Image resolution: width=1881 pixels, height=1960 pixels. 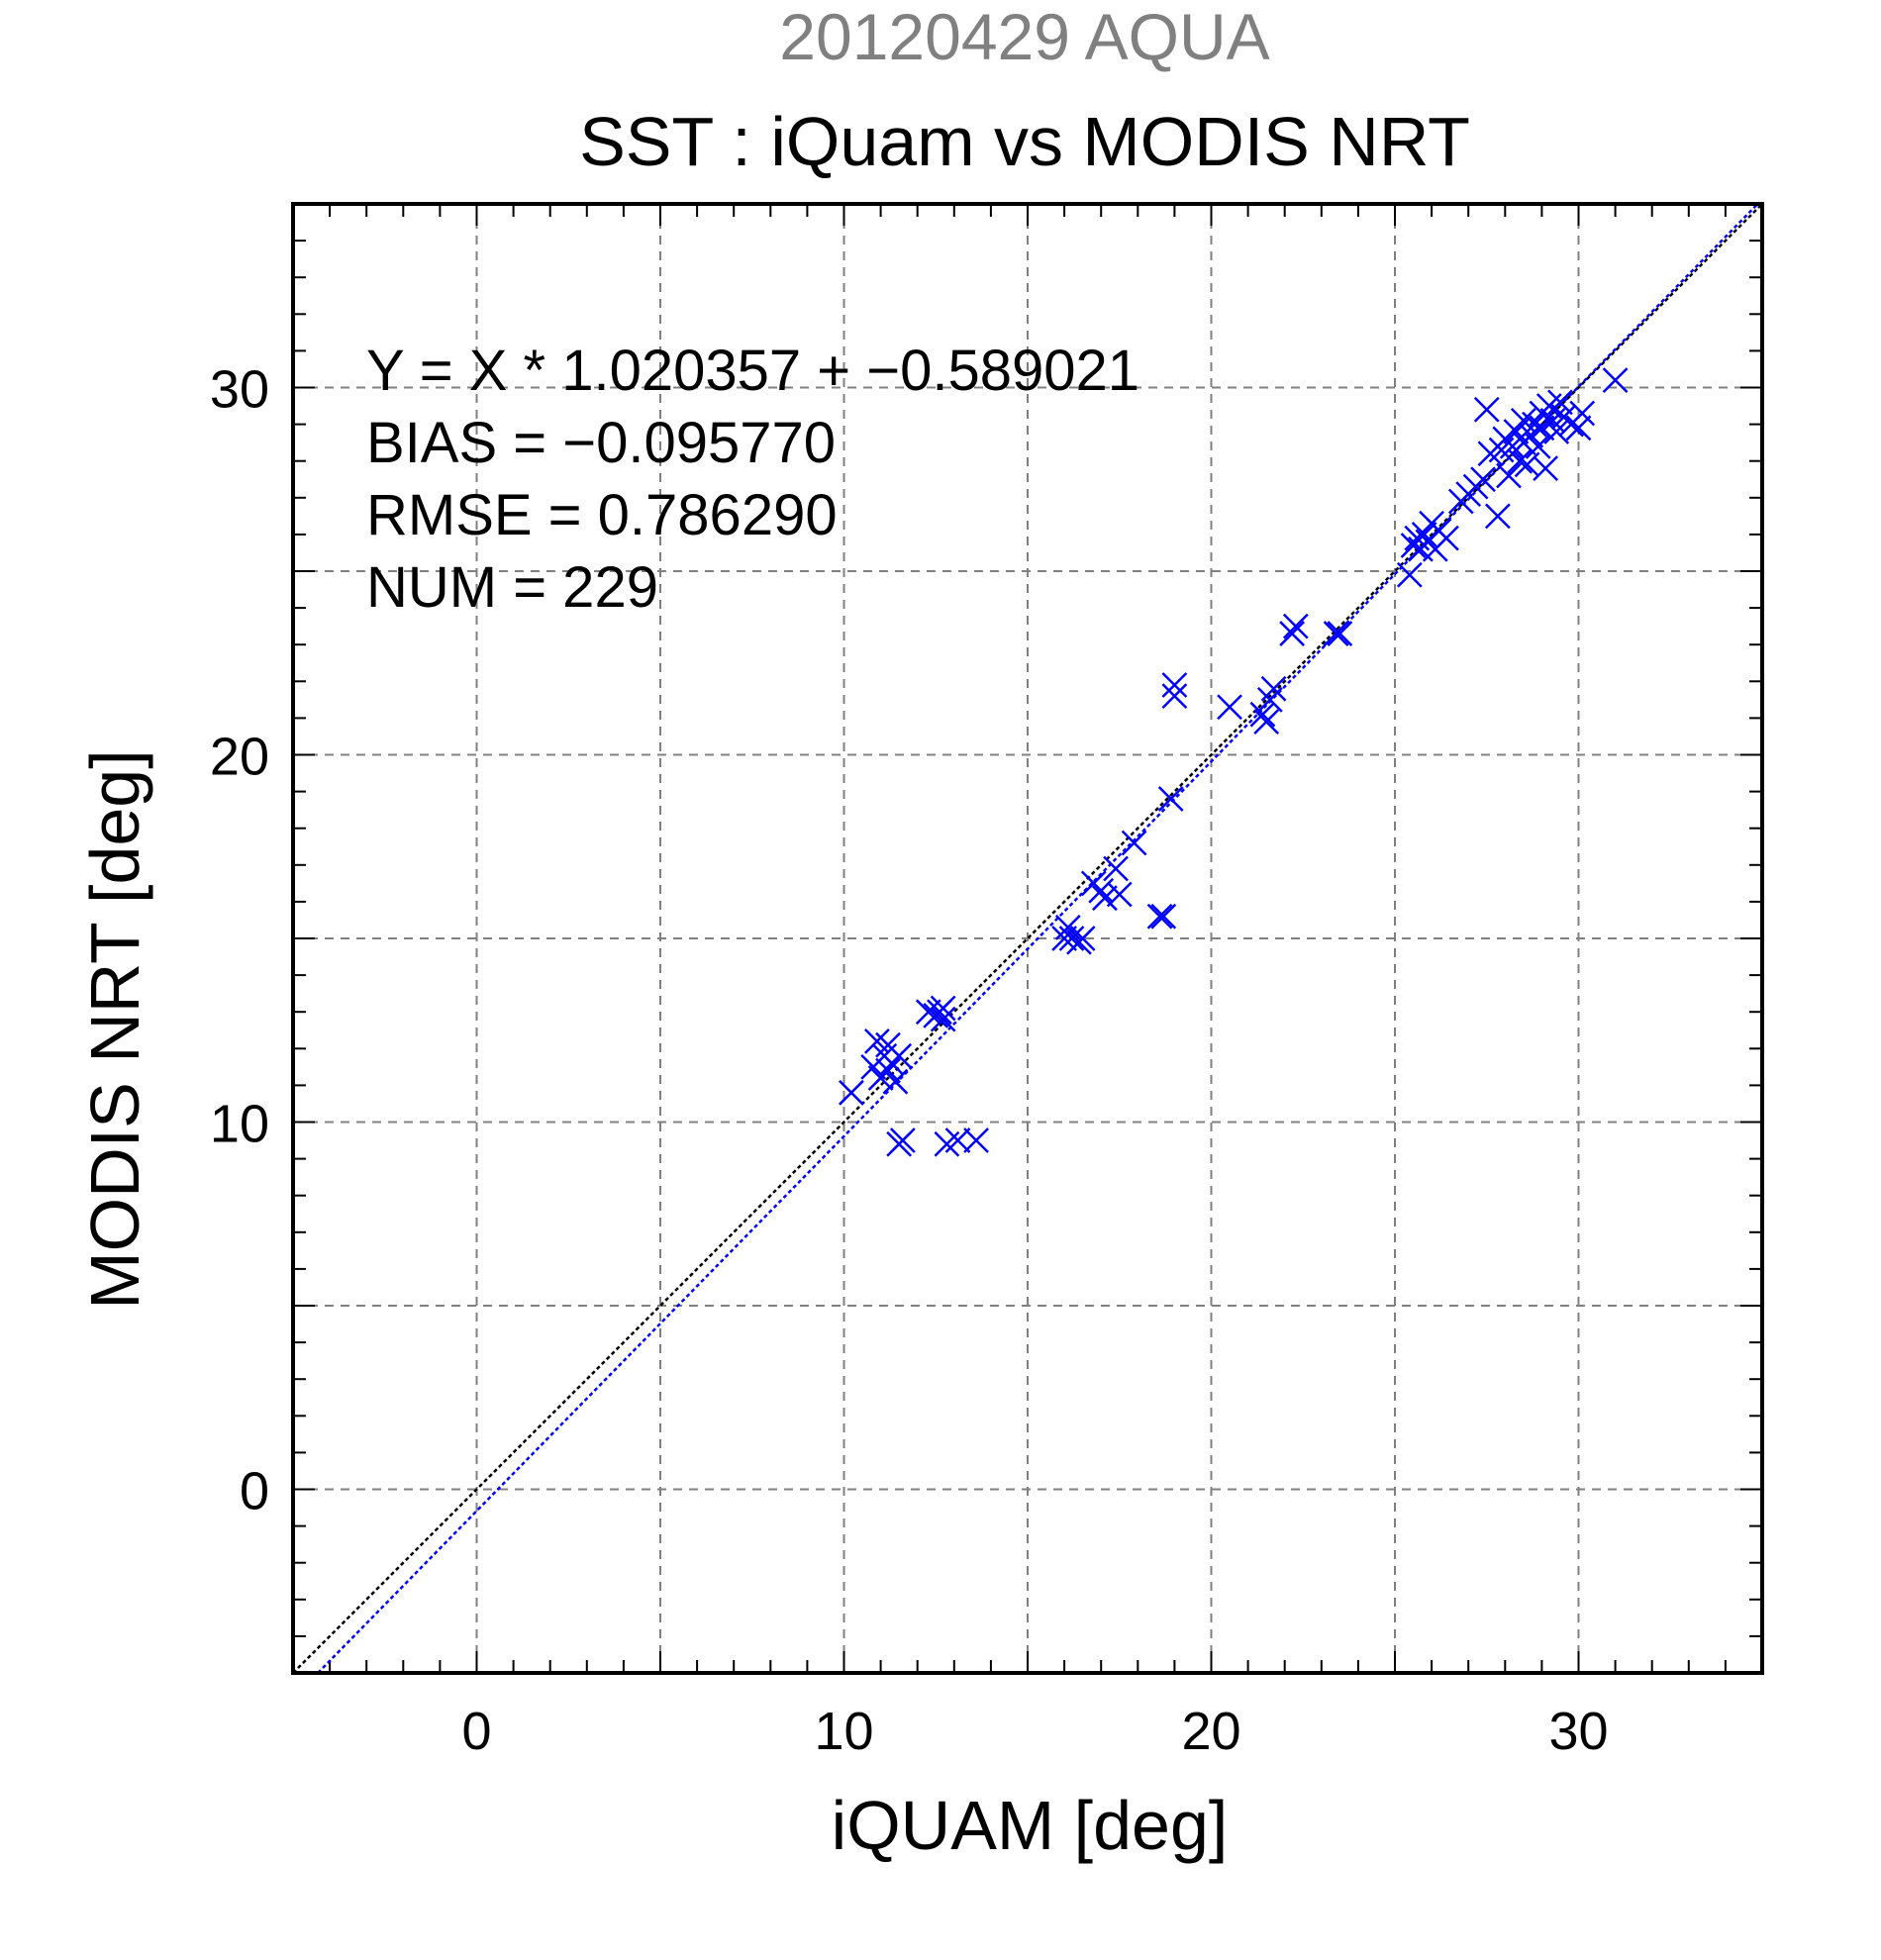 I want to click on stats-equation: Y = X * 1.020357 + −0.589021, so click(x=752, y=371).